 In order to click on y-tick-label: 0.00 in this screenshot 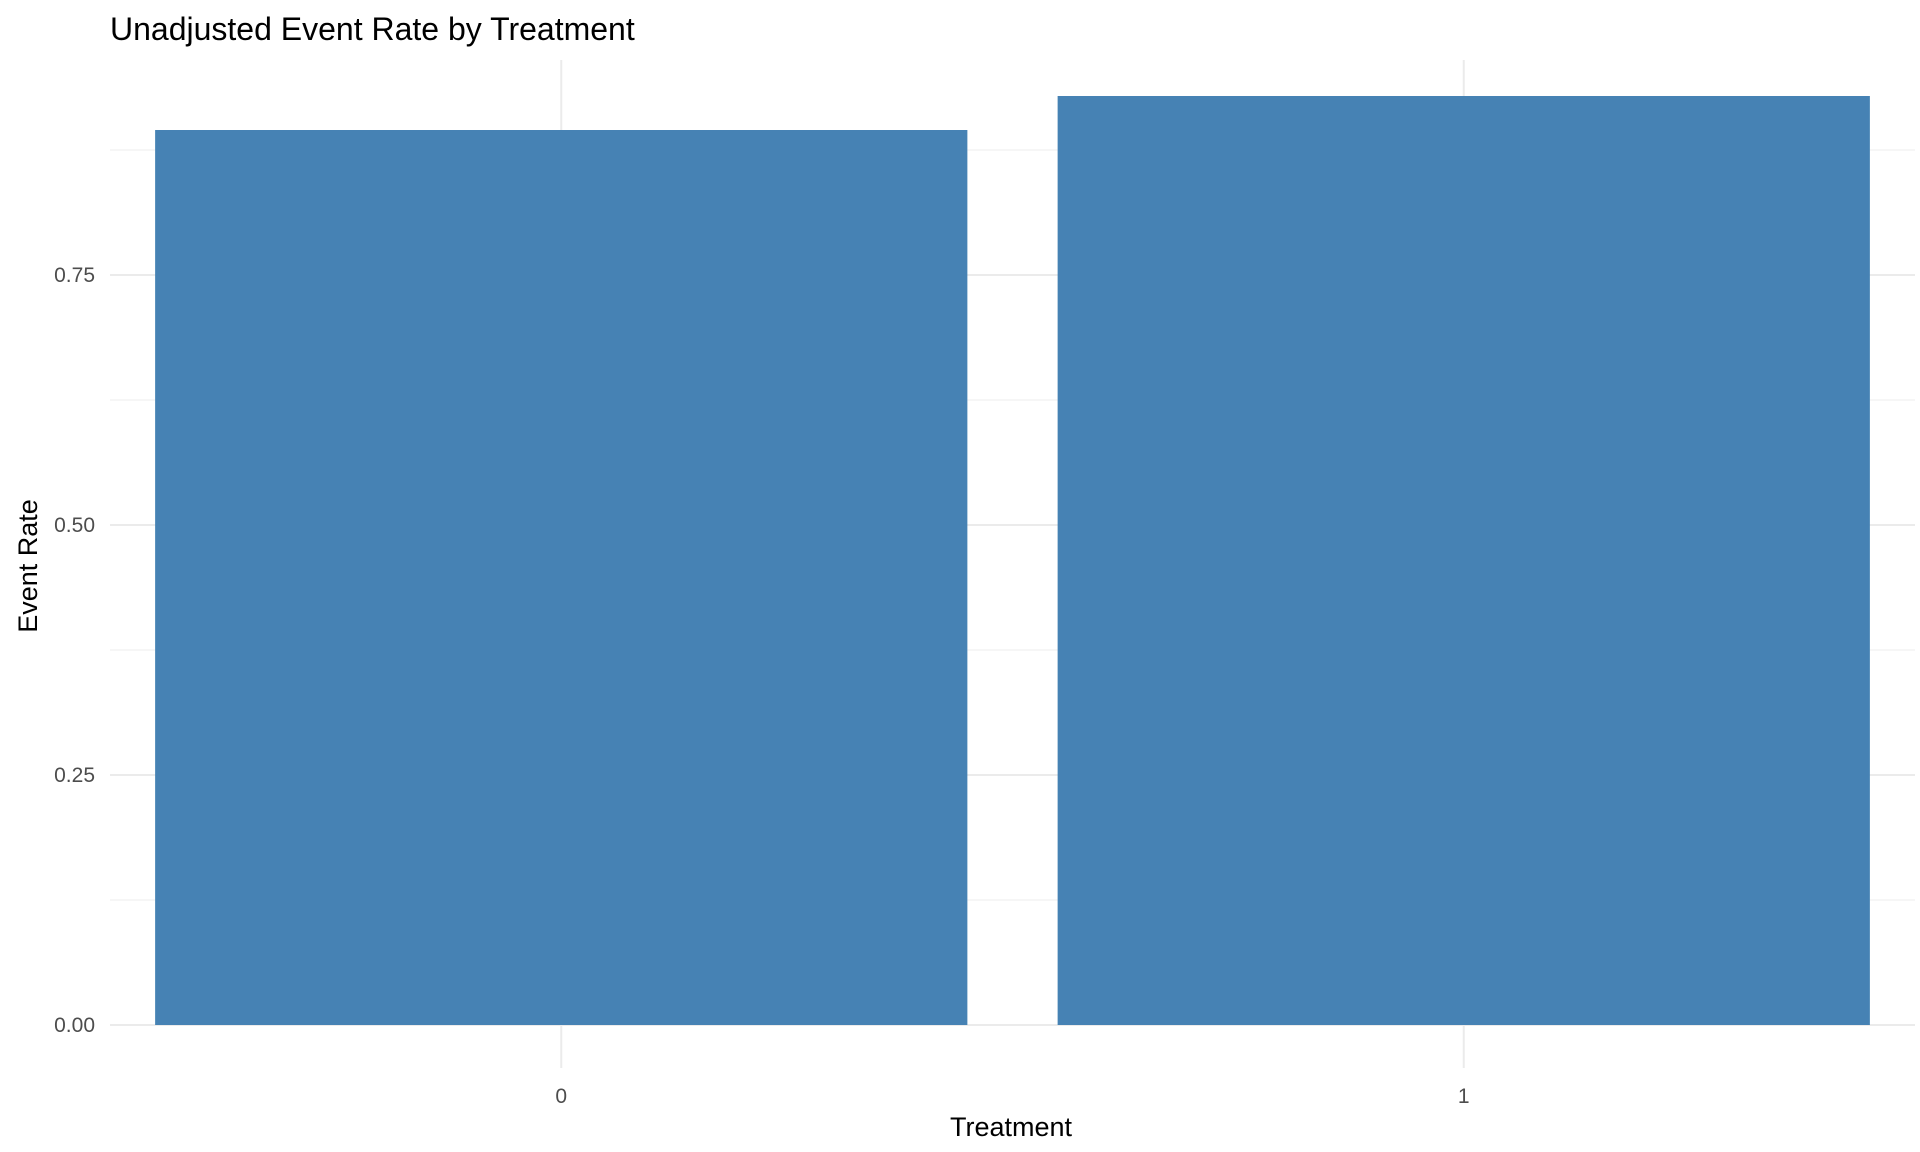, I will do `click(74, 1025)`.